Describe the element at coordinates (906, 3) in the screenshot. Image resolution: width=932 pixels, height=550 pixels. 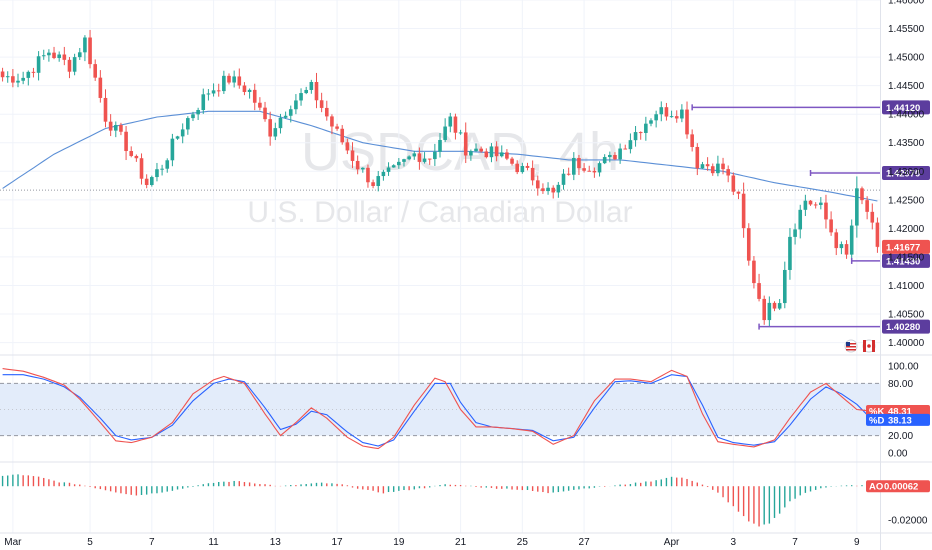
I see `price-tick-label: 1.46000` at that location.